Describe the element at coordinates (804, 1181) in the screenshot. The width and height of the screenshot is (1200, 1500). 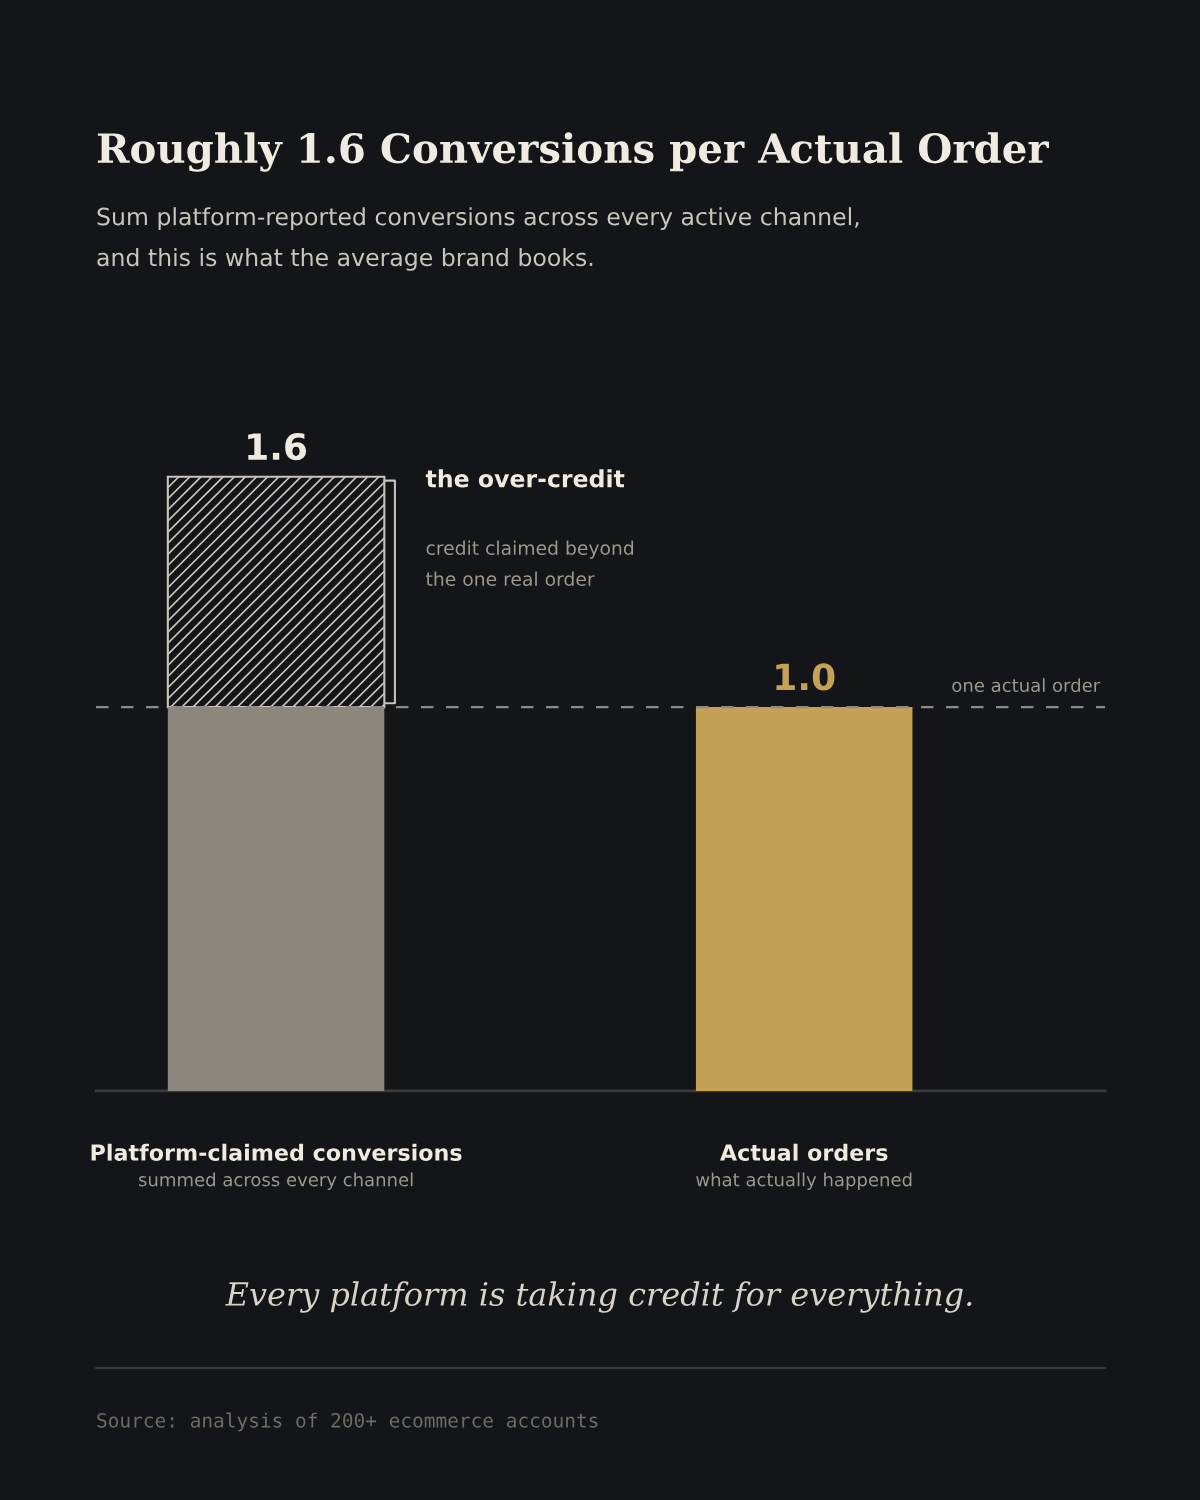
I see `text: what actually happened` at that location.